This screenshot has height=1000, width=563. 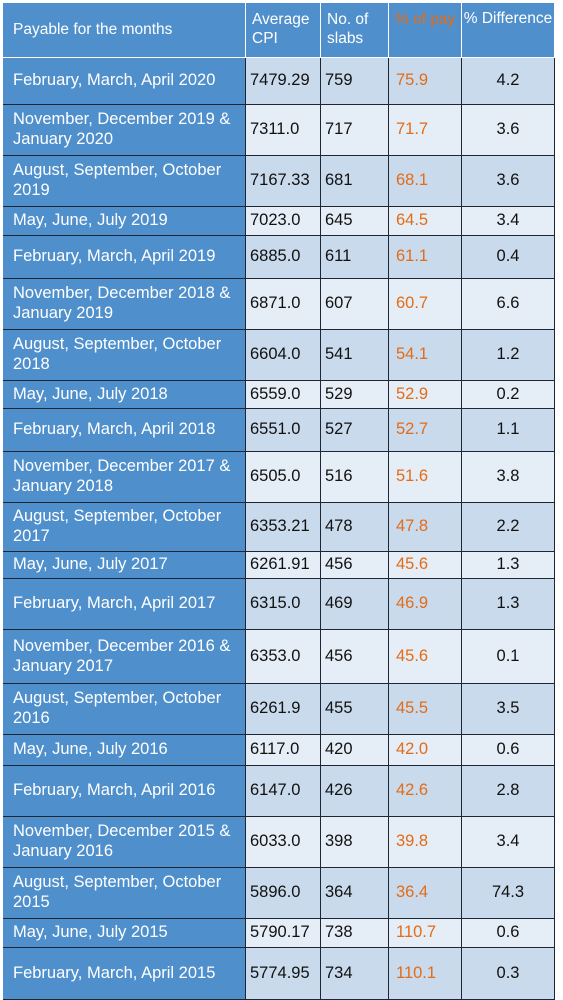 What do you see at coordinates (124, 430) in the screenshot?
I see `month-cell: February, March, April 2018` at bounding box center [124, 430].